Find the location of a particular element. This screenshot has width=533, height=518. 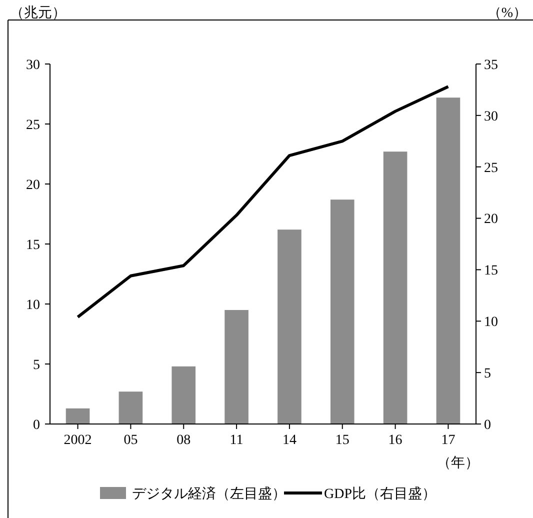

y2-tick-label: 35 is located at coordinates (491, 65).